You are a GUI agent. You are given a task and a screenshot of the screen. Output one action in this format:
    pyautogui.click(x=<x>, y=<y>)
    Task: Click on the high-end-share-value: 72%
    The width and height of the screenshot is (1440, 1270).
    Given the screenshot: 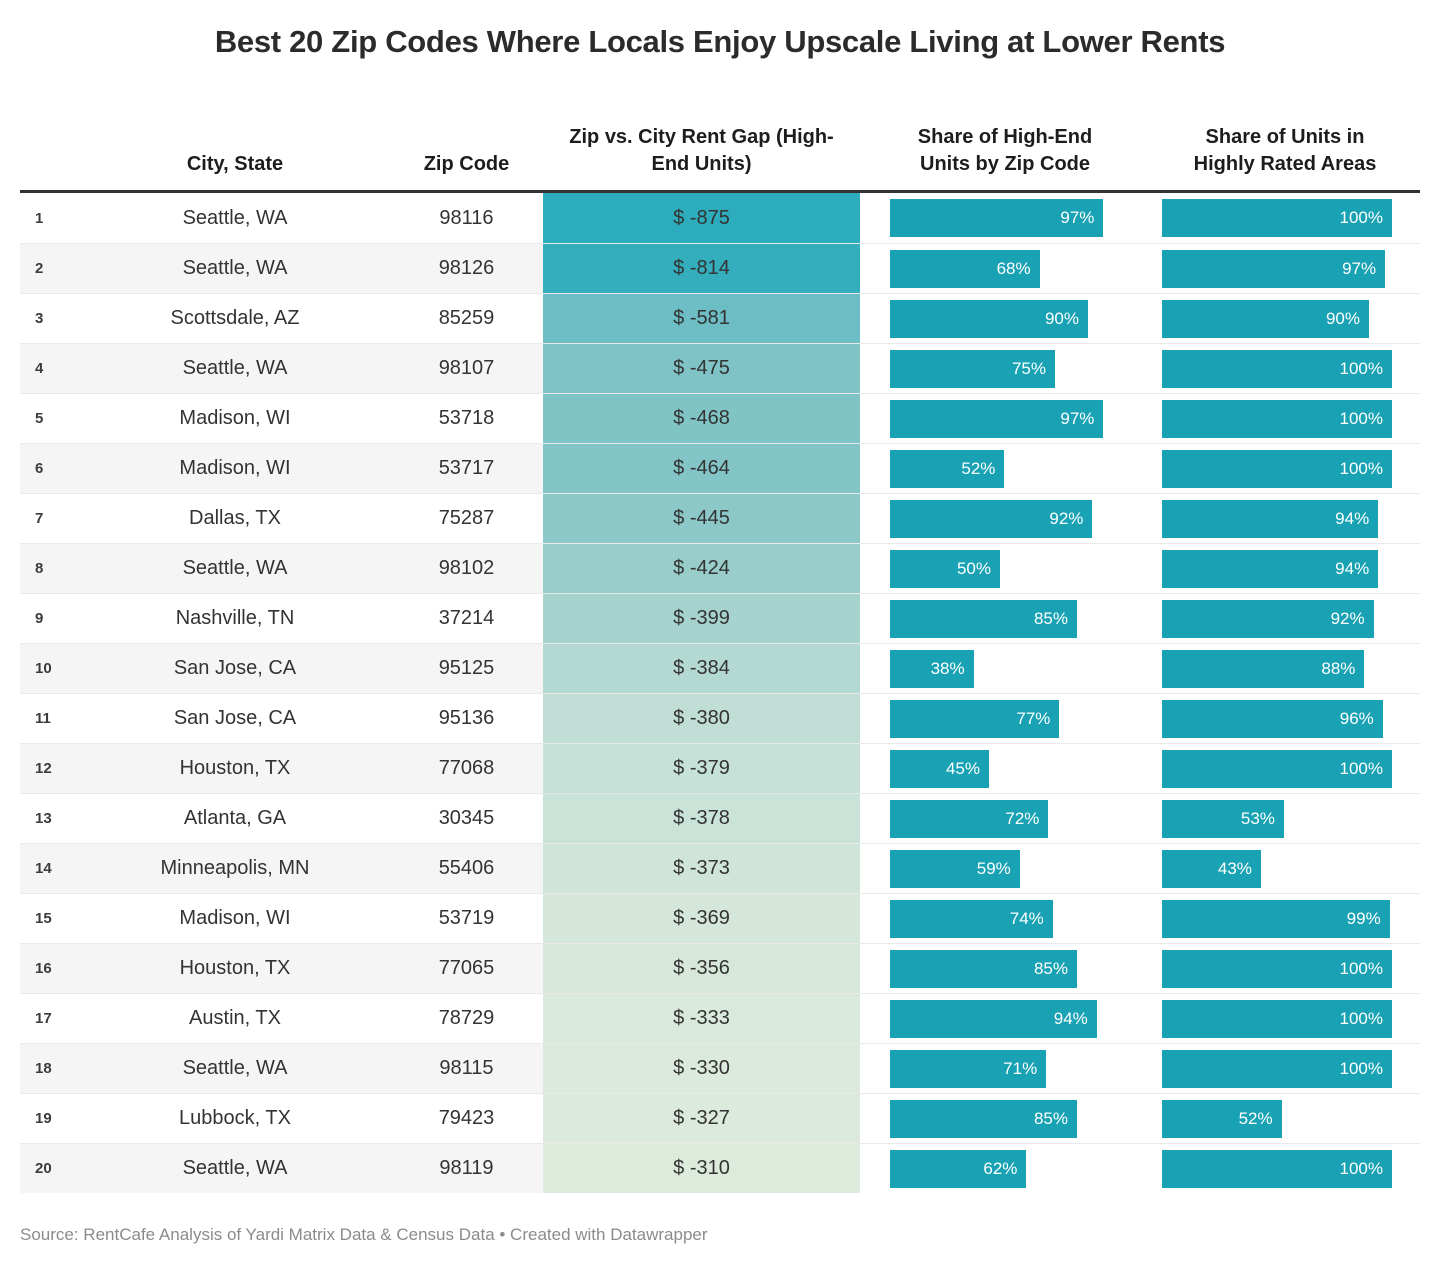 What is the action you would take?
    pyautogui.click(x=1022, y=818)
    